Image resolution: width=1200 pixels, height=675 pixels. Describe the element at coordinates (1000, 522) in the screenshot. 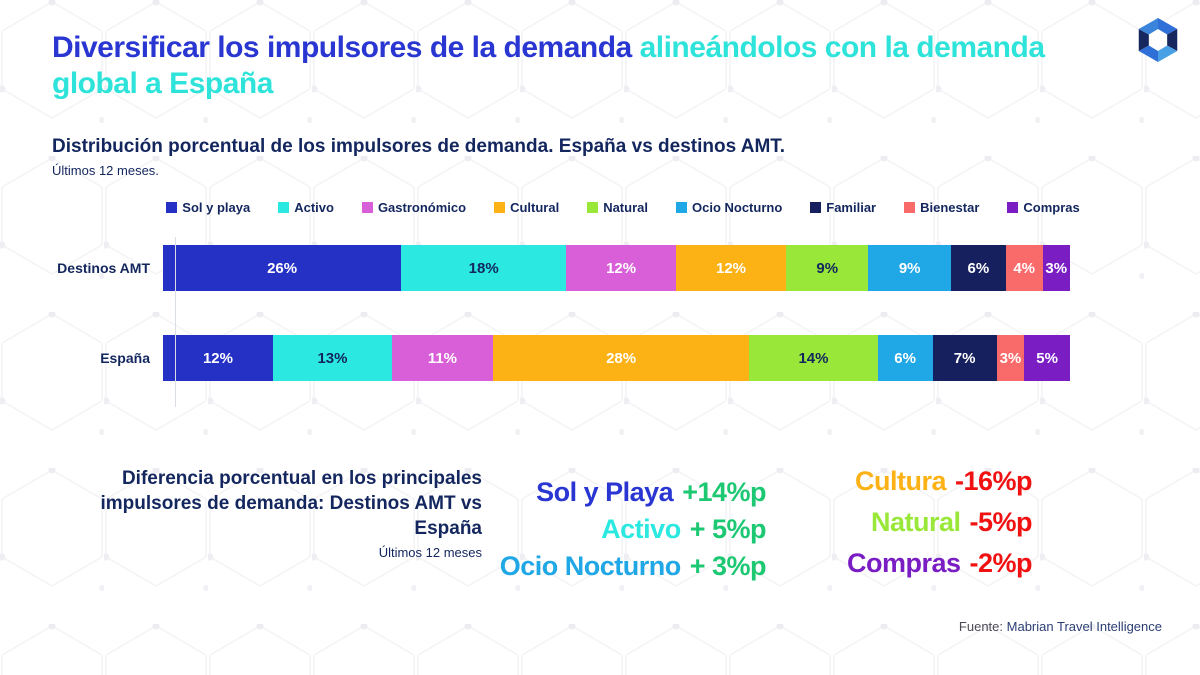

I see `diff-value: -5%p` at that location.